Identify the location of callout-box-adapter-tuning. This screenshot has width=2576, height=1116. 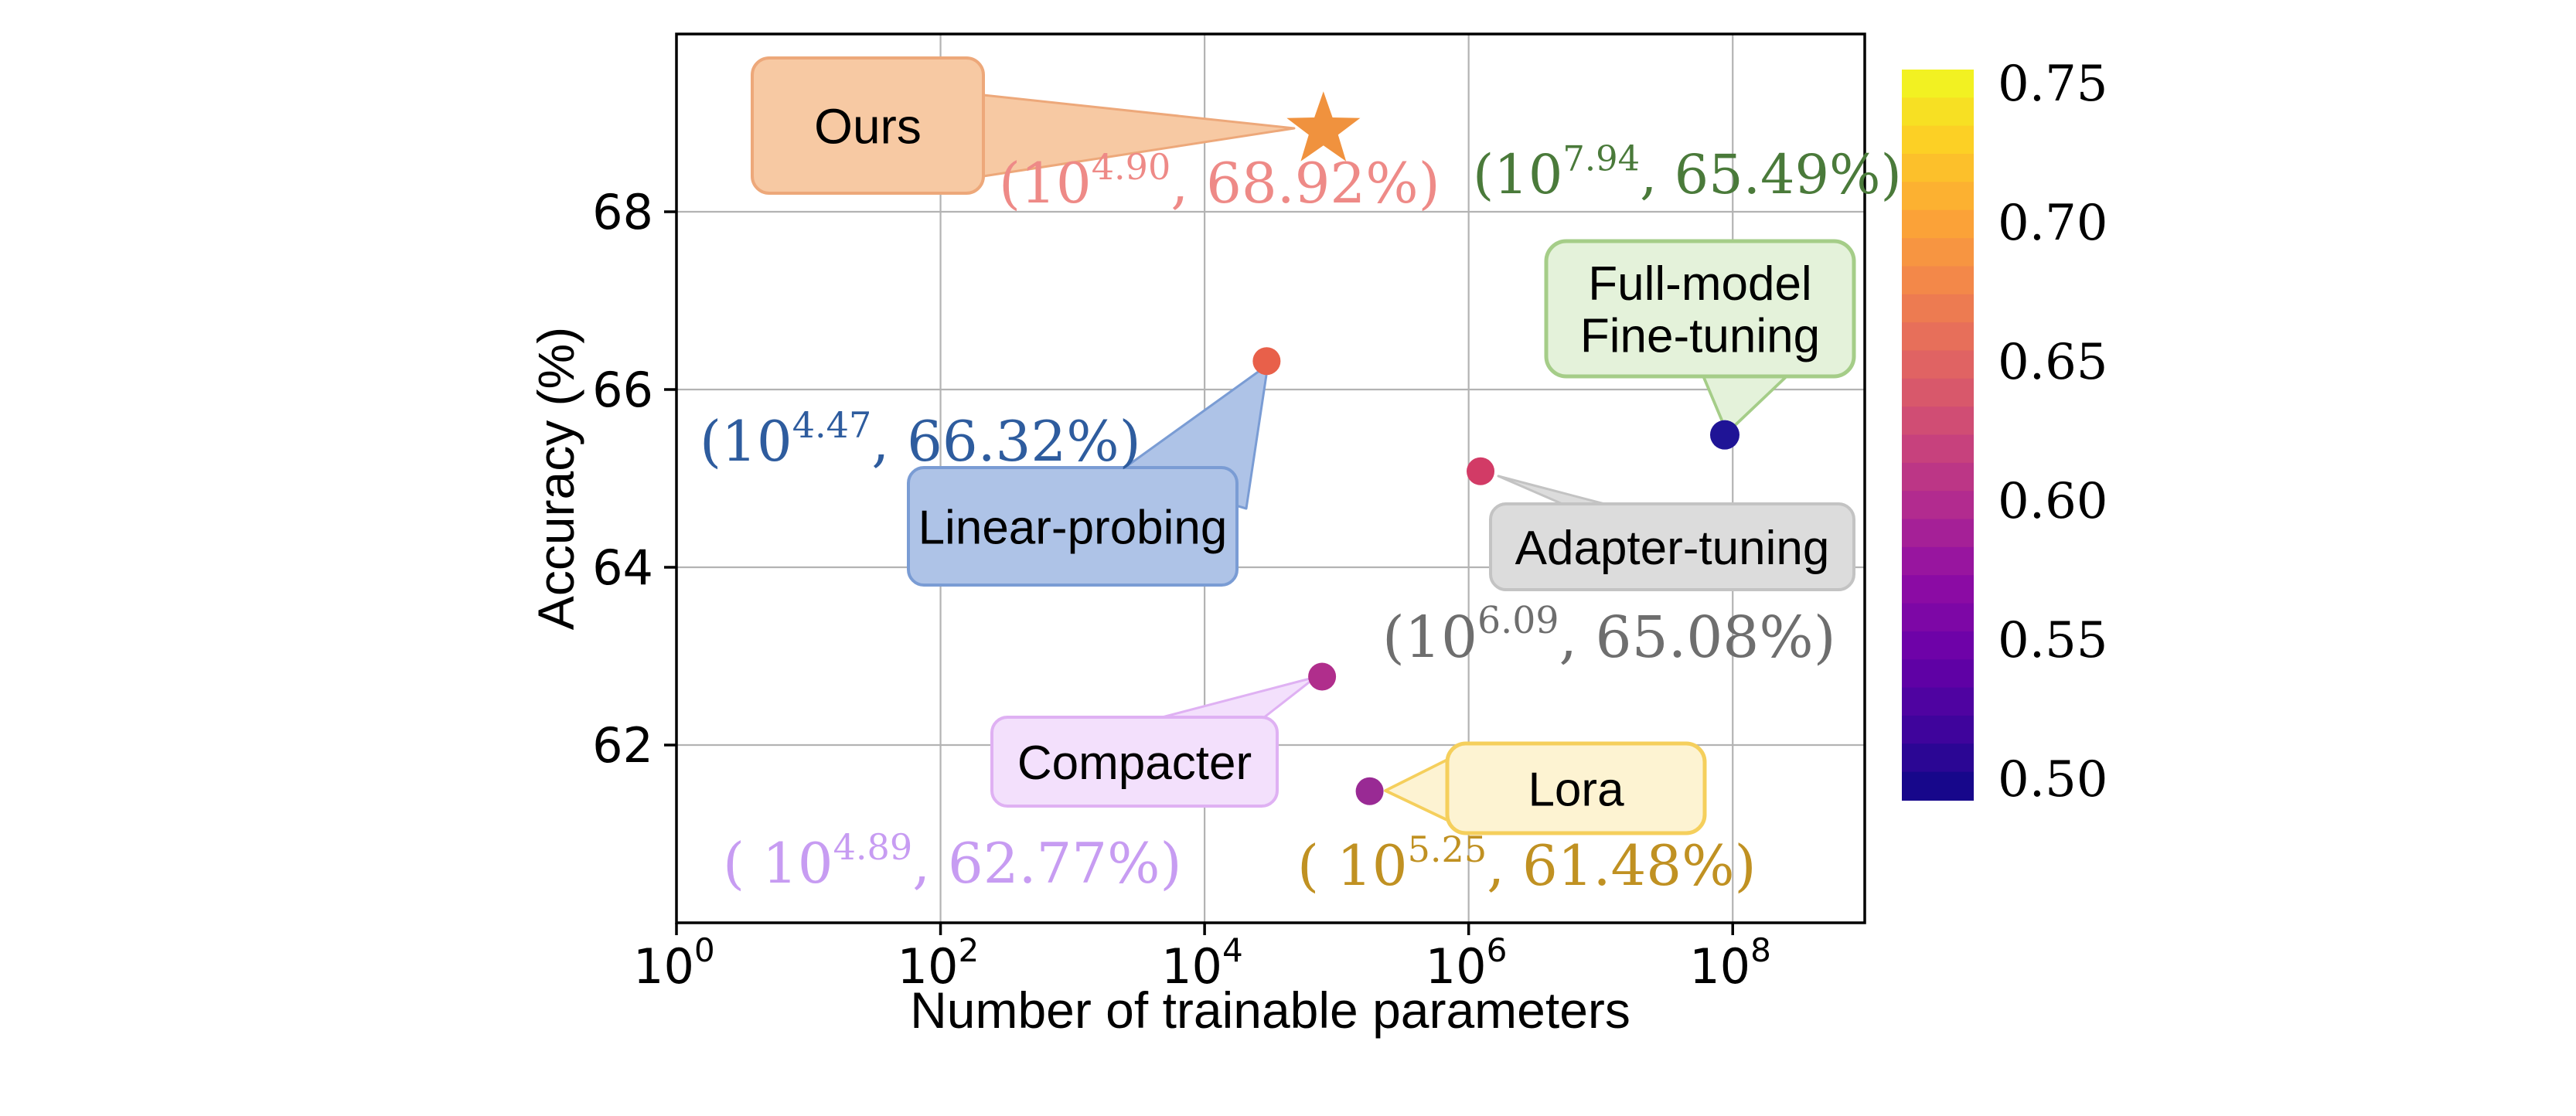
(1672, 546).